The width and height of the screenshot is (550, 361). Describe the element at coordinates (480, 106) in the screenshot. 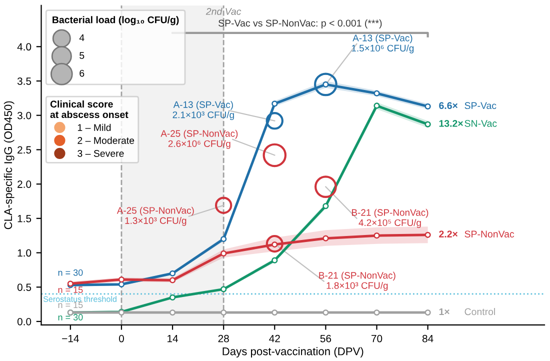

I see `text: SP-Vac` at that location.